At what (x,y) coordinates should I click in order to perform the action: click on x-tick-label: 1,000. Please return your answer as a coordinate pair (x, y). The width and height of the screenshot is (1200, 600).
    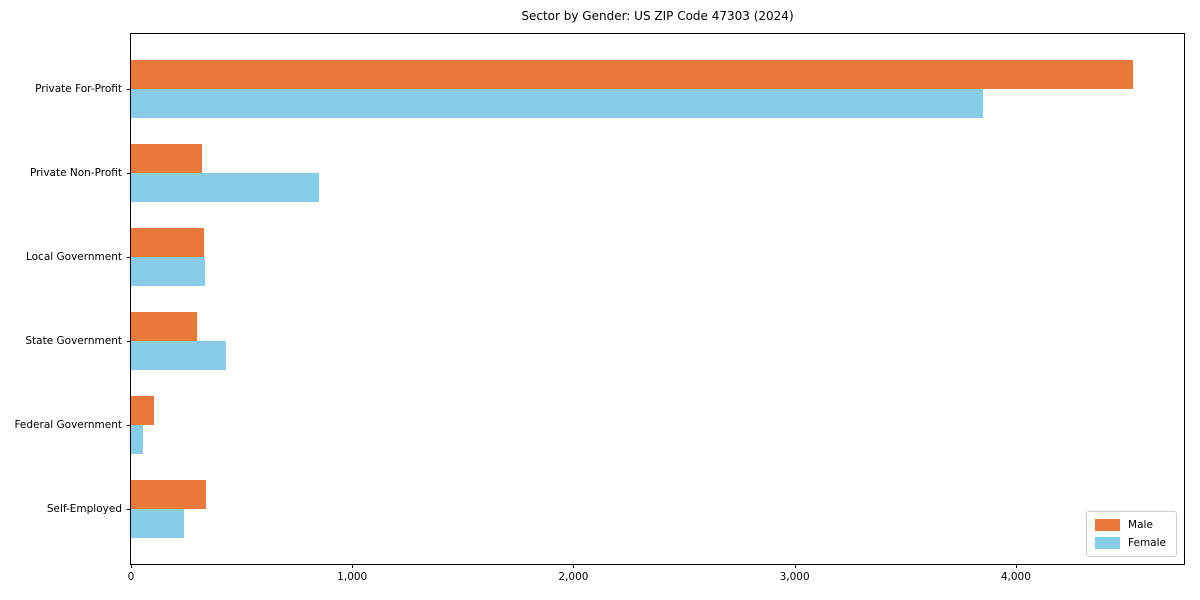
    Looking at the image, I should click on (352, 577).